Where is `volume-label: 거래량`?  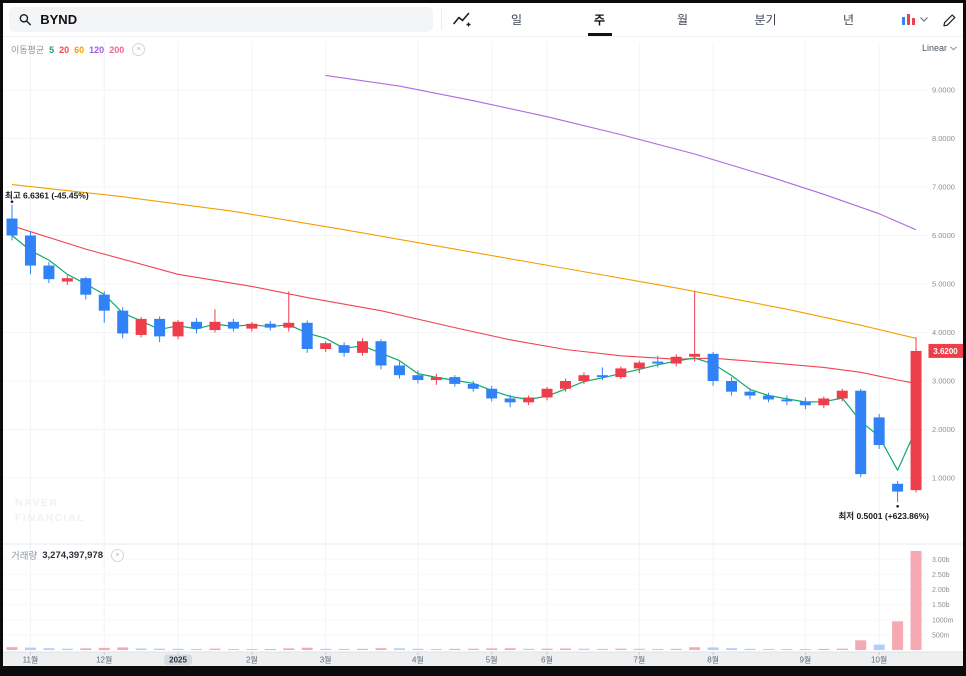 volume-label: 거래량 is located at coordinates (24, 556).